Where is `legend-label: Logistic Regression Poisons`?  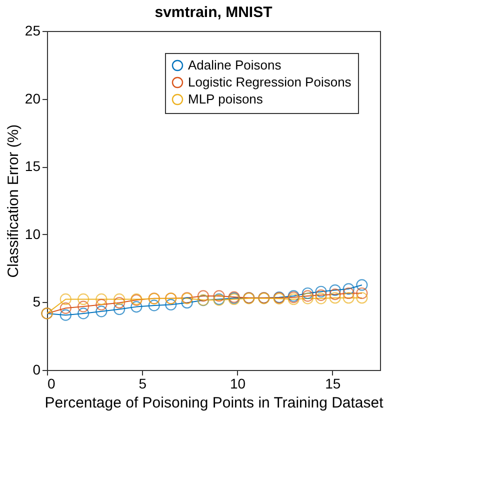 legend-label: Logistic Regression Poisons is located at coordinates (270, 82).